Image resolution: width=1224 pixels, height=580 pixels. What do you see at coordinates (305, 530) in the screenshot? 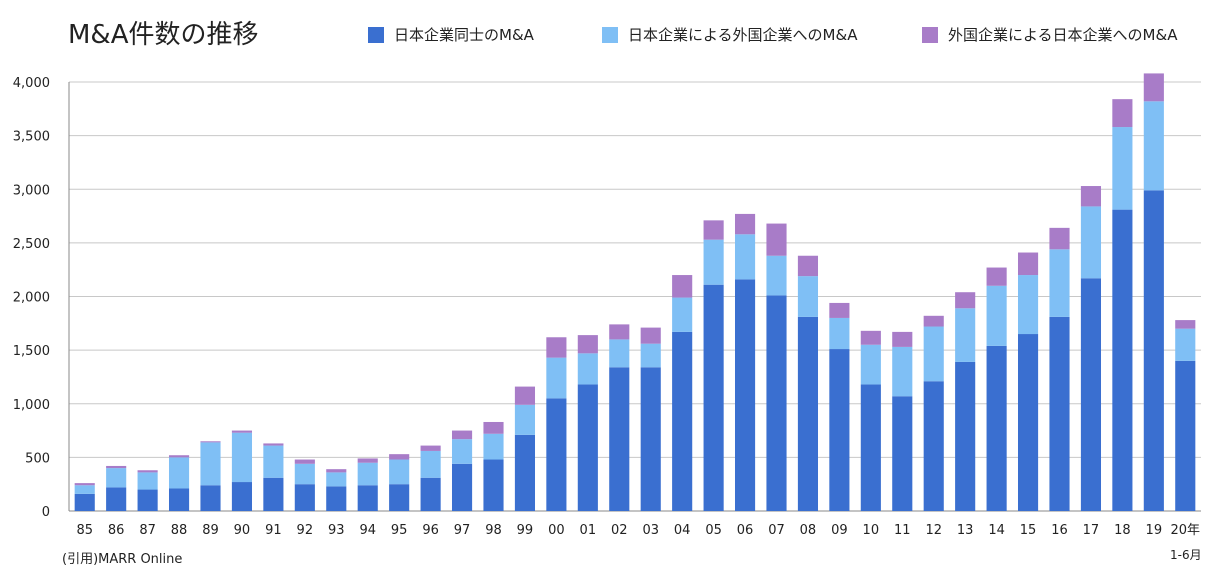
I see `x-tick-label: 92` at bounding box center [305, 530].